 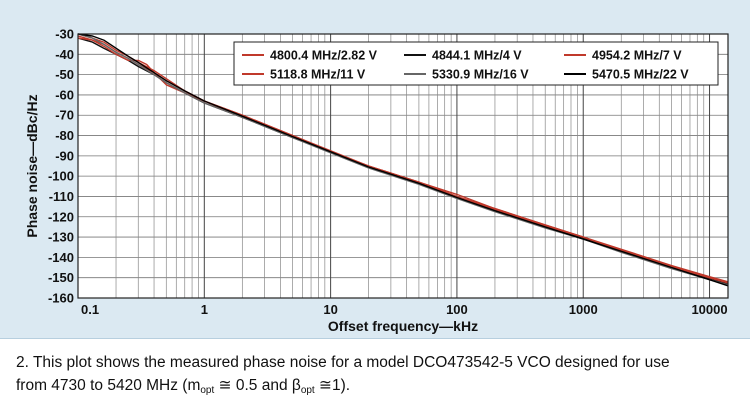 What do you see at coordinates (32, 165) in the screenshot?
I see `y-axis-label: Phase noise—dBc/Hz` at bounding box center [32, 165].